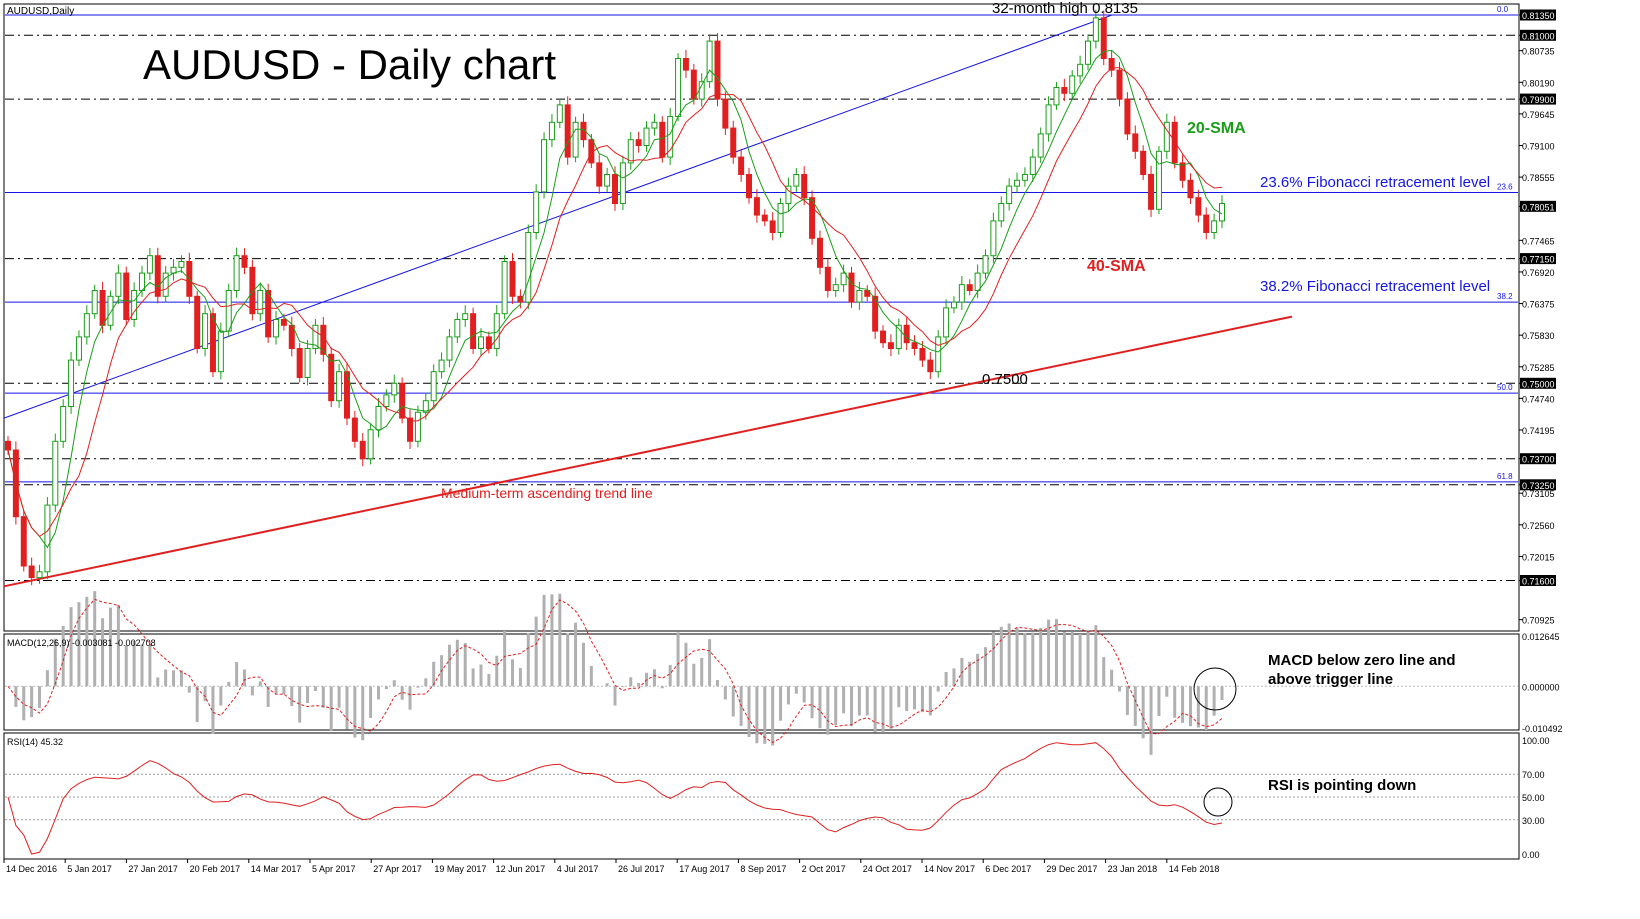 This screenshot has width=1640, height=919. I want to click on time-tick-label: 29 Dec 2017, so click(1071, 869).